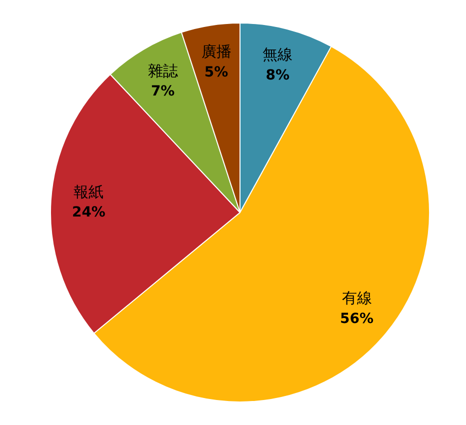 This screenshot has width=466, height=425. Describe the element at coordinates (163, 71) in the screenshot. I see `slice-label: 雜誌` at that location.